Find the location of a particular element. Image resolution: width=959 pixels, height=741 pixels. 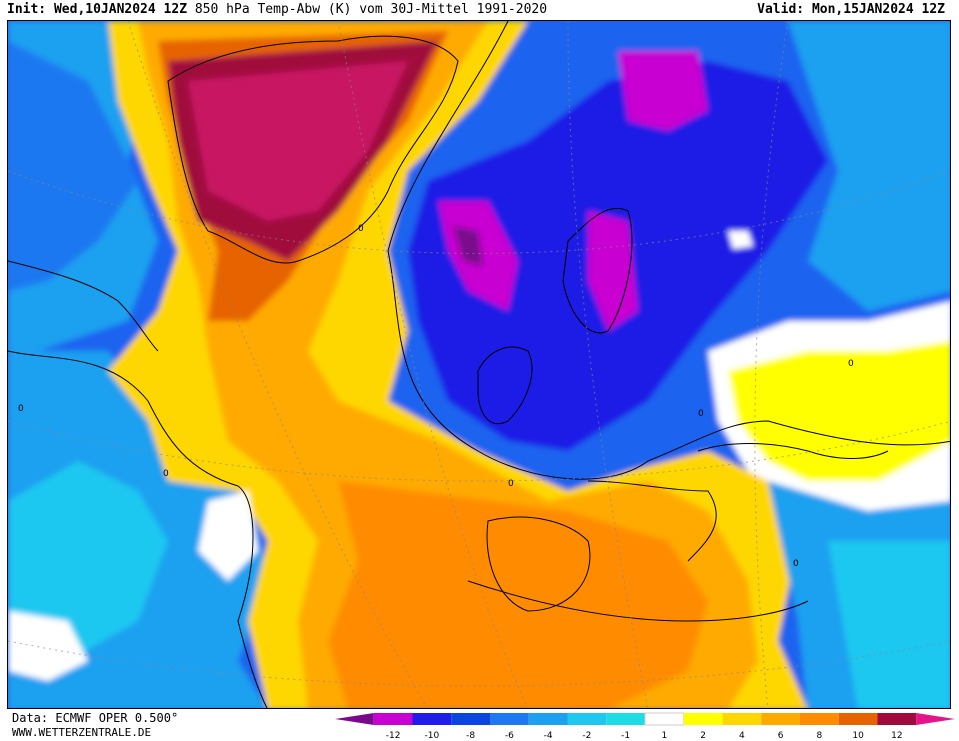

legend-tick-label: 2 is located at coordinates (703, 736).